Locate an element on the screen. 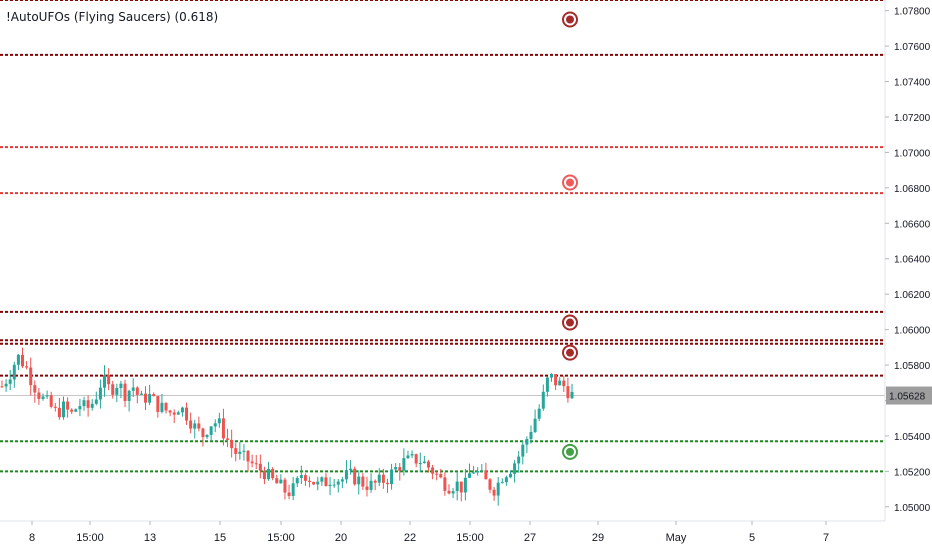  y-tick-label: 1.05400 is located at coordinates (912, 437).